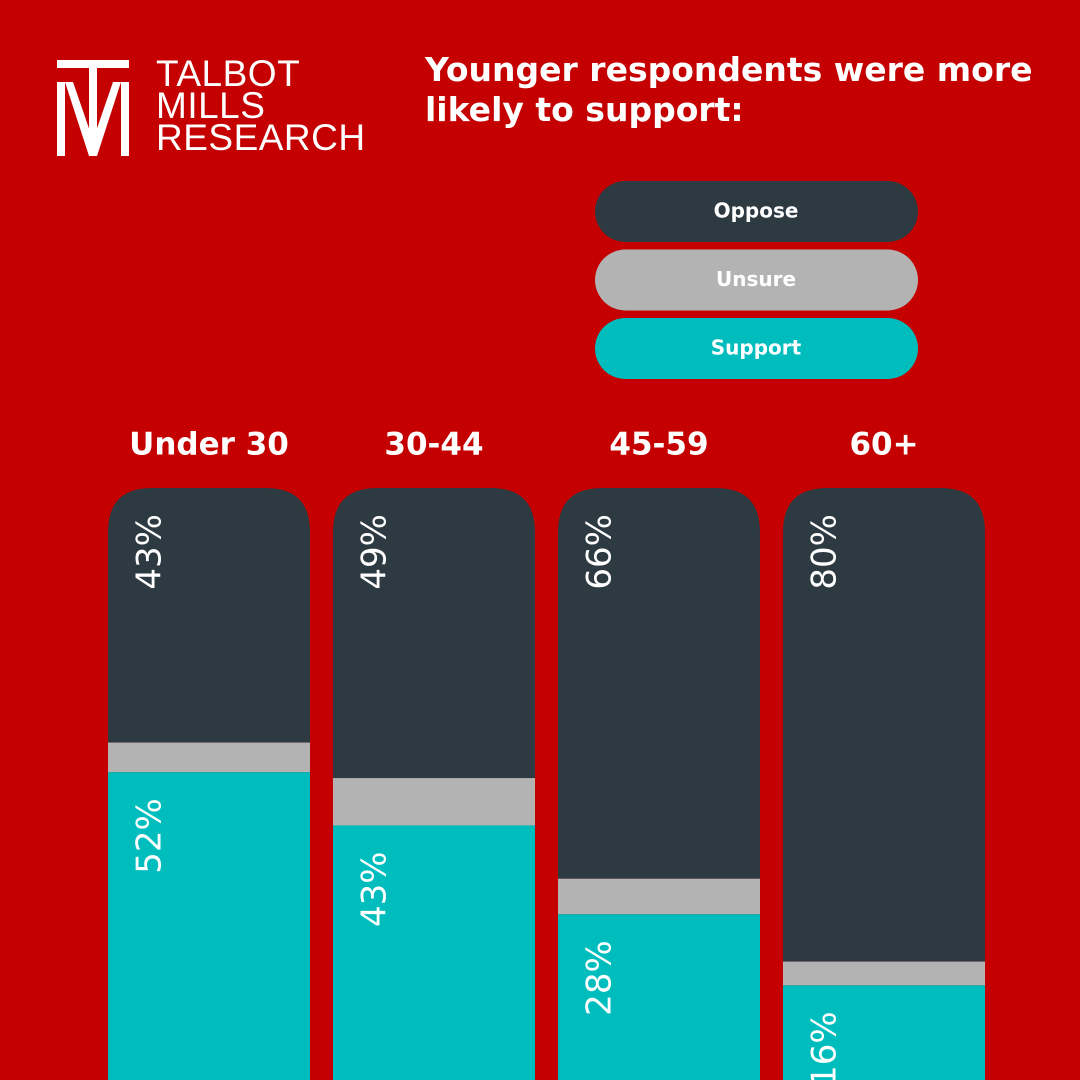 The width and height of the screenshot is (1080, 1080). Describe the element at coordinates (825, 552) in the screenshot. I see `data-label: 80%` at that location.